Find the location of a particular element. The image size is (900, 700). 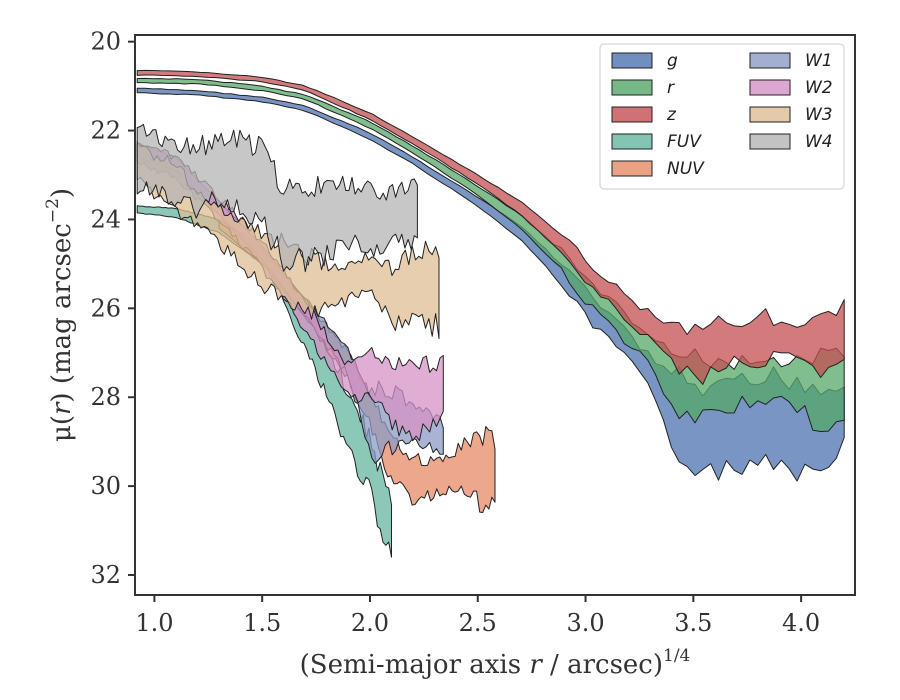

y-axis-label-main: μ( is located at coordinates (62, 428).